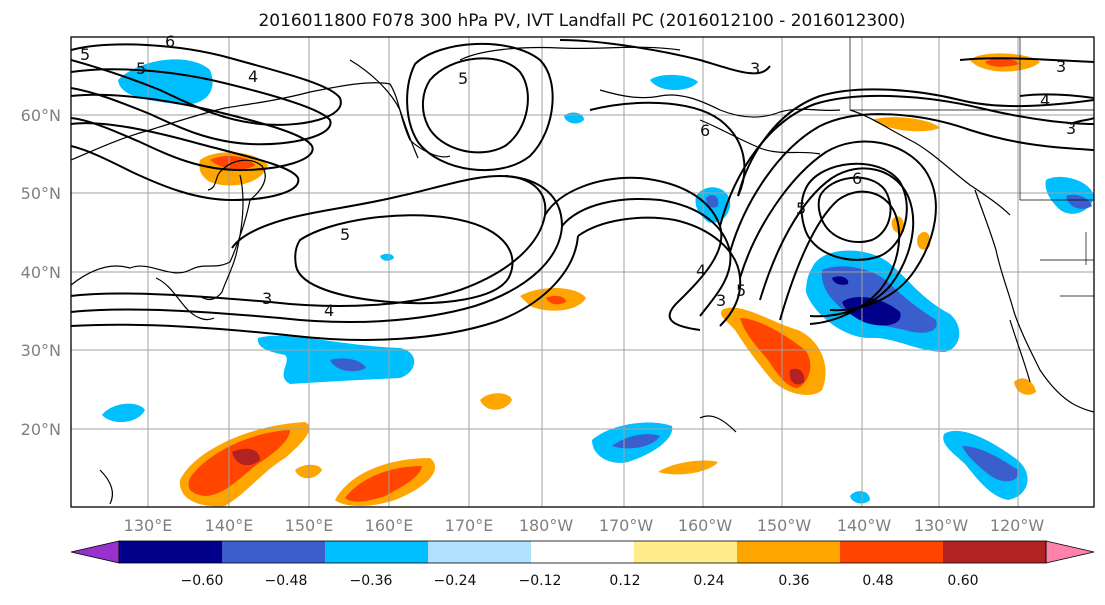 The width and height of the screenshot is (1105, 605). I want to click on anomaly-baja-orange, so click(1025, 386).